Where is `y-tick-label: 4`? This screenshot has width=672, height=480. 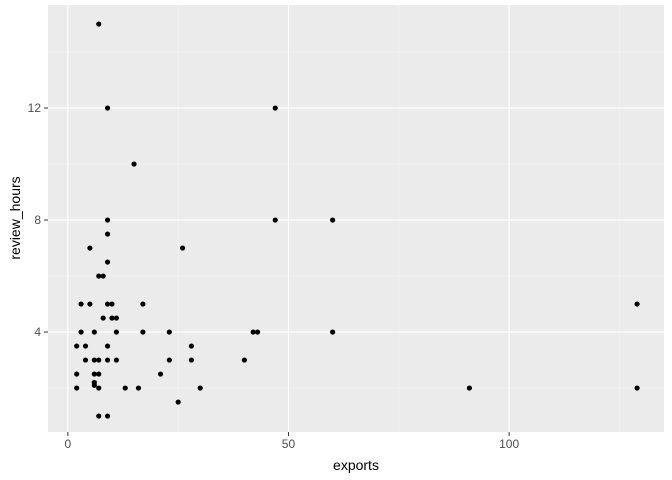 y-tick-label: 4 is located at coordinates (37, 332).